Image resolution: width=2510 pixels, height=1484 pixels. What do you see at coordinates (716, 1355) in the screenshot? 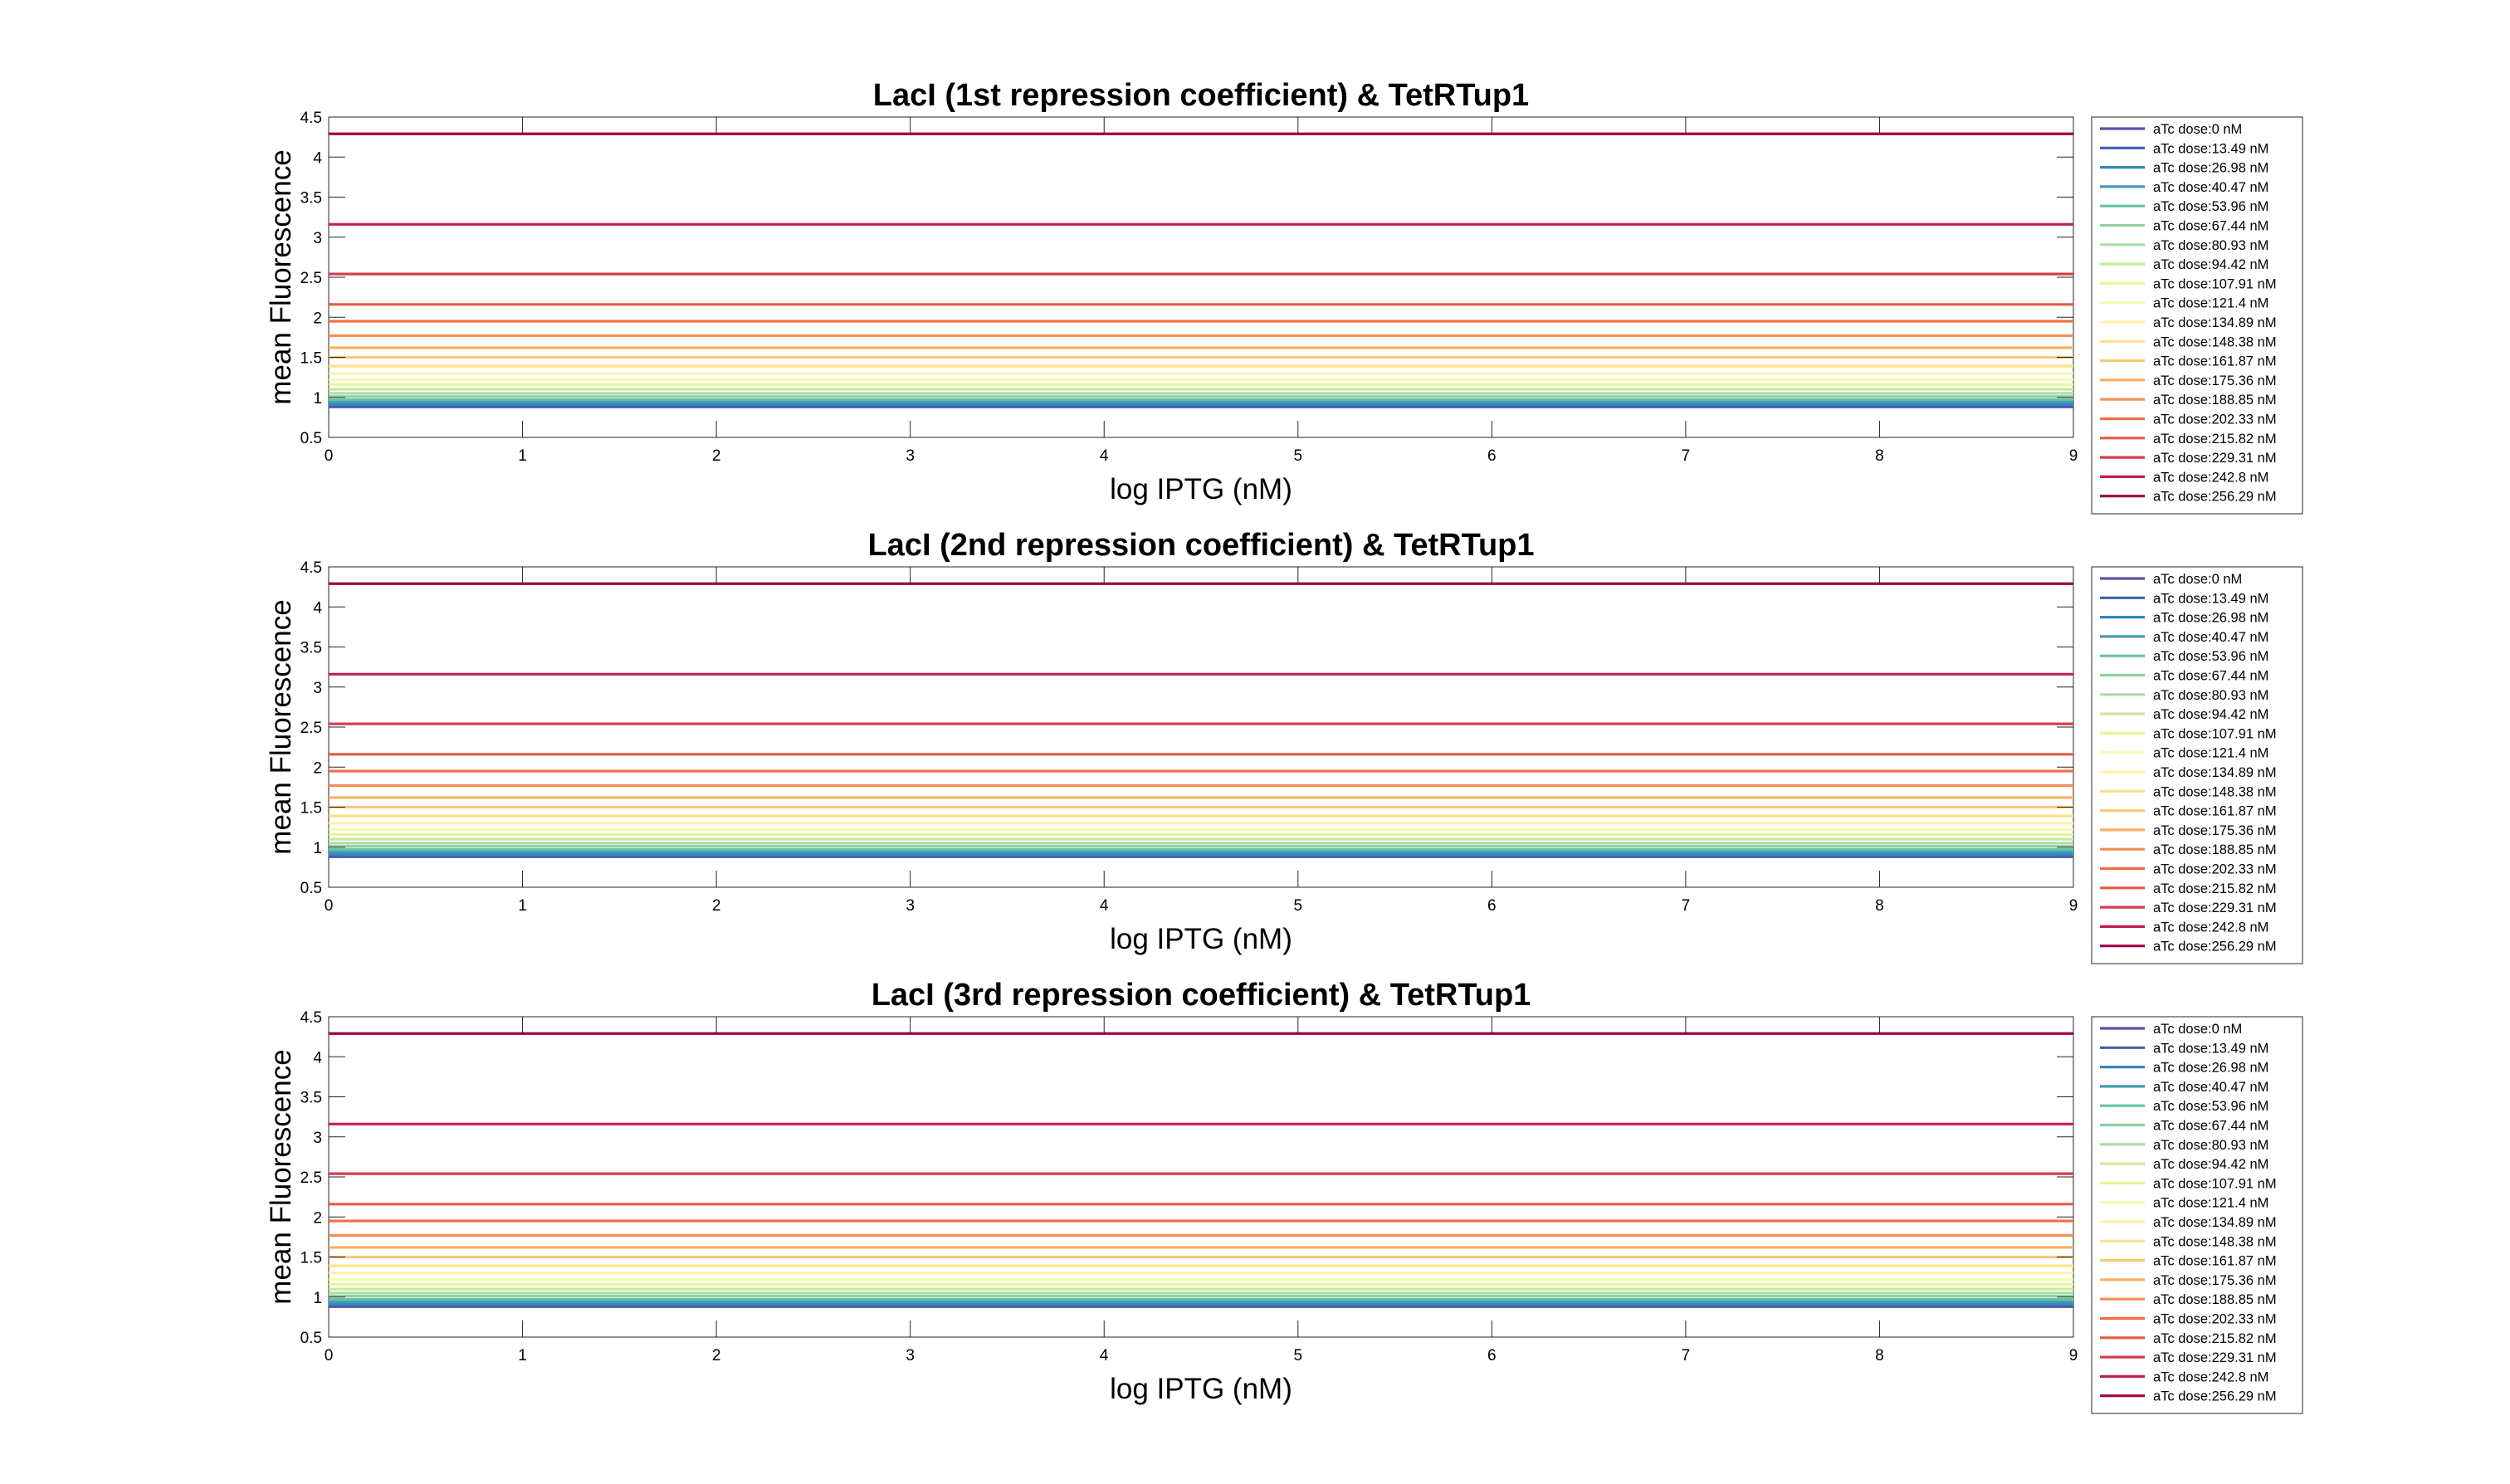
I see `x-tick-label: 2` at bounding box center [716, 1355].